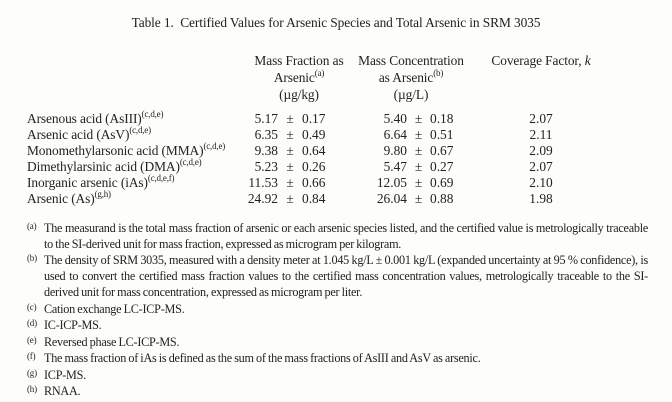  I want to click on mass-concentration-cell: 12.05 ±0.69, so click(411, 183).